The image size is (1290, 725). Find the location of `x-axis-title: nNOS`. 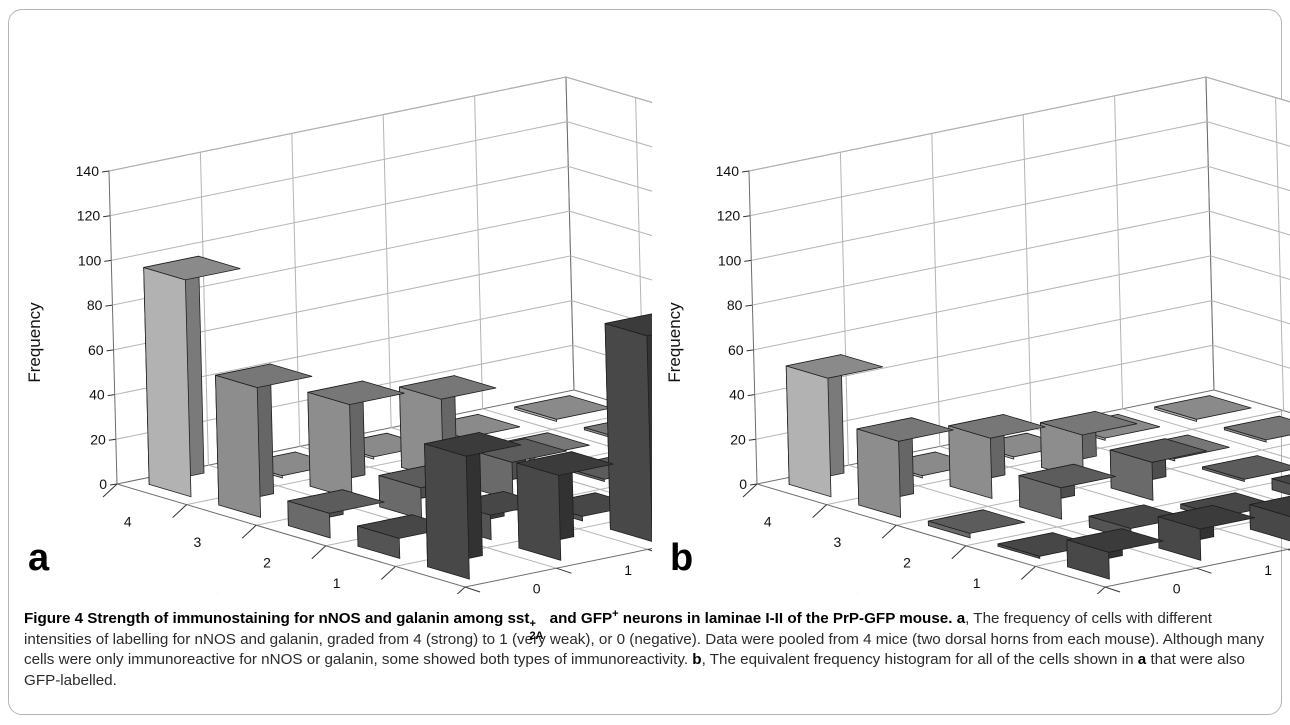

x-axis-title: nNOS is located at coordinates (878, 591).